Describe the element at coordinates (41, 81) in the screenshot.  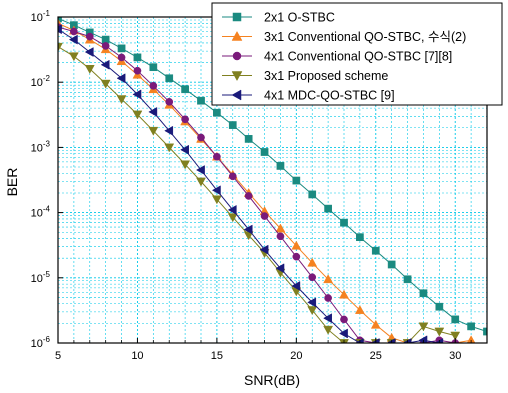
I see `y-tick-label: 10⁻²` at that location.